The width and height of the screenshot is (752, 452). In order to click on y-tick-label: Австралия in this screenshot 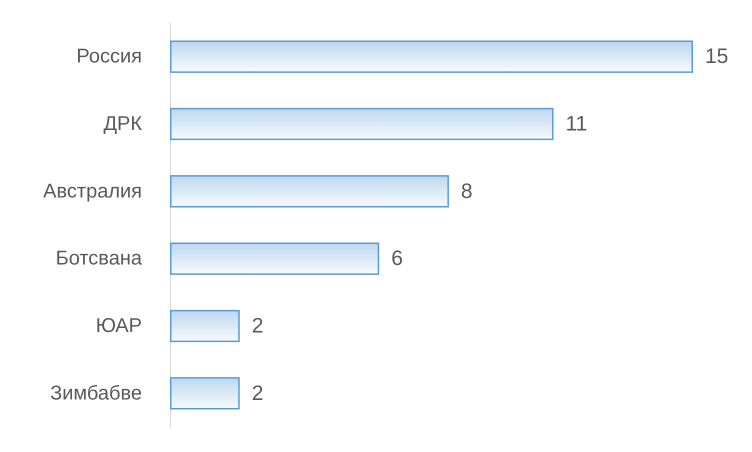, I will do `click(92, 191)`.